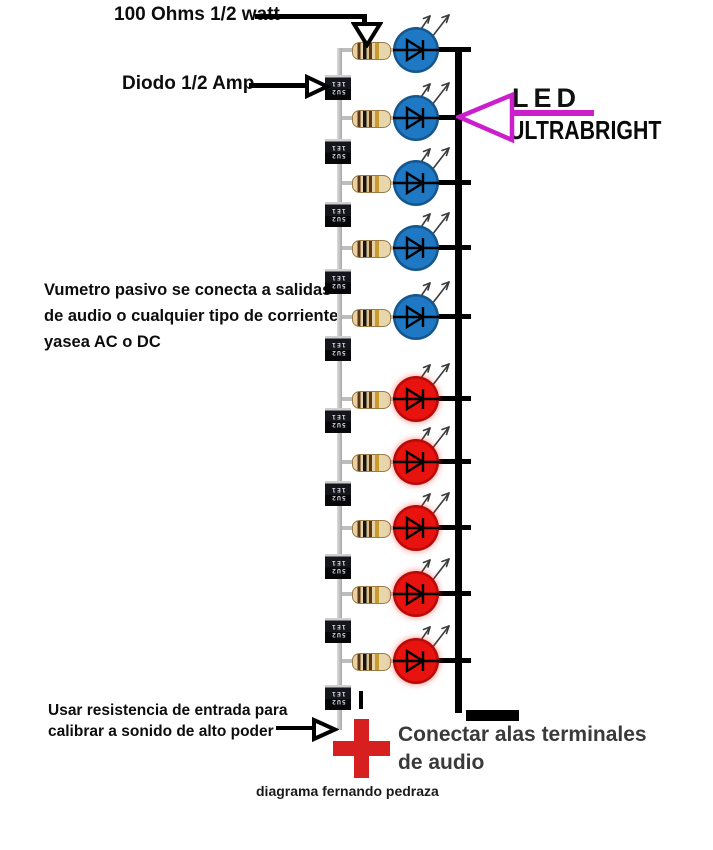 This screenshot has height=850, width=713. I want to click on resistor-pointer-line, so click(311, 16).